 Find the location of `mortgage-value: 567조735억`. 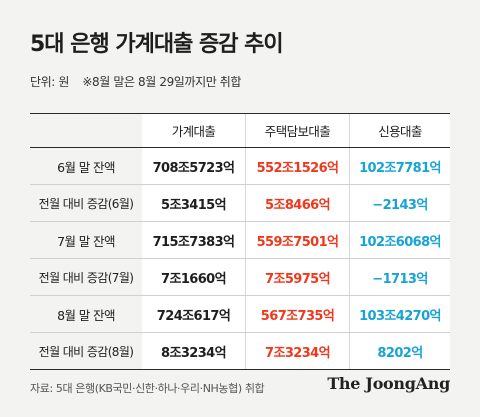

mortgage-value: 567조735억 is located at coordinates (298, 314).